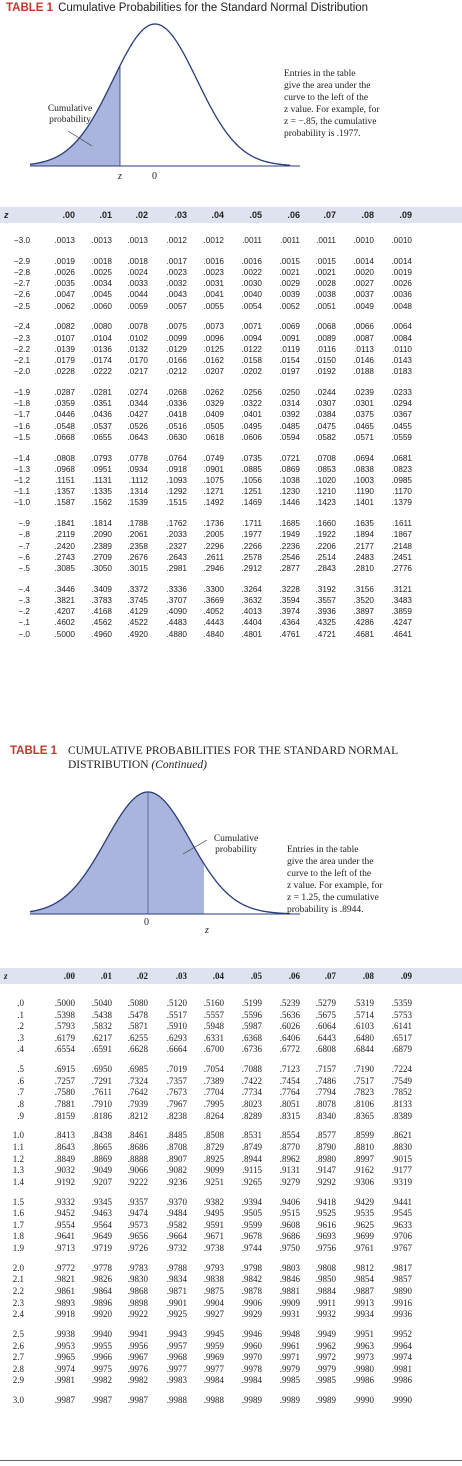  Describe the element at coordinates (138, 284) in the screenshot. I see `probability-cell: .0033` at that location.